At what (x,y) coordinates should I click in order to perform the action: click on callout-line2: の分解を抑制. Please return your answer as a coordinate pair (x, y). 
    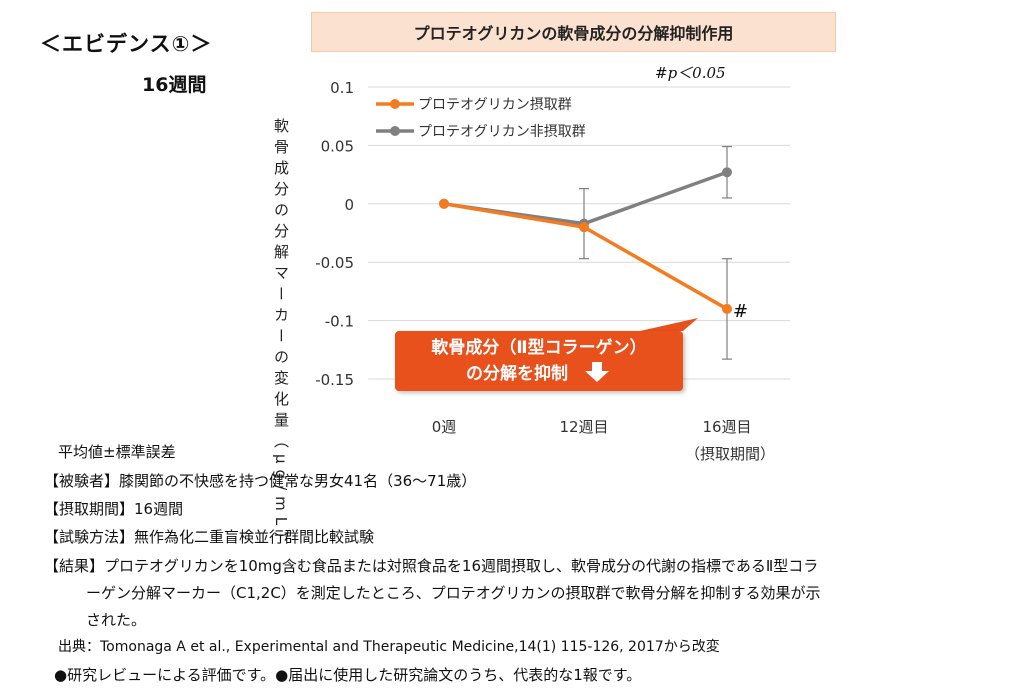
    Looking at the image, I should click on (517, 374).